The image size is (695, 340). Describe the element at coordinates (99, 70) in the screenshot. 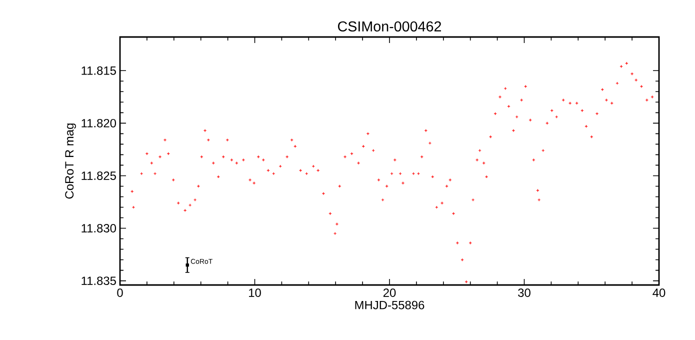

I see `y-tick-label: 11.815` at that location.